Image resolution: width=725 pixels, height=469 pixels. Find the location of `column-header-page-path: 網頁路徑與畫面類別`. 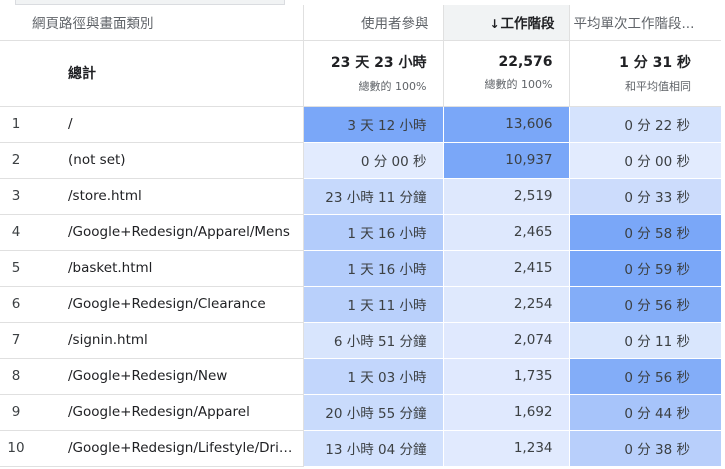

column-header-page-path: 網頁路徑與畫面類別 is located at coordinates (152, 23).